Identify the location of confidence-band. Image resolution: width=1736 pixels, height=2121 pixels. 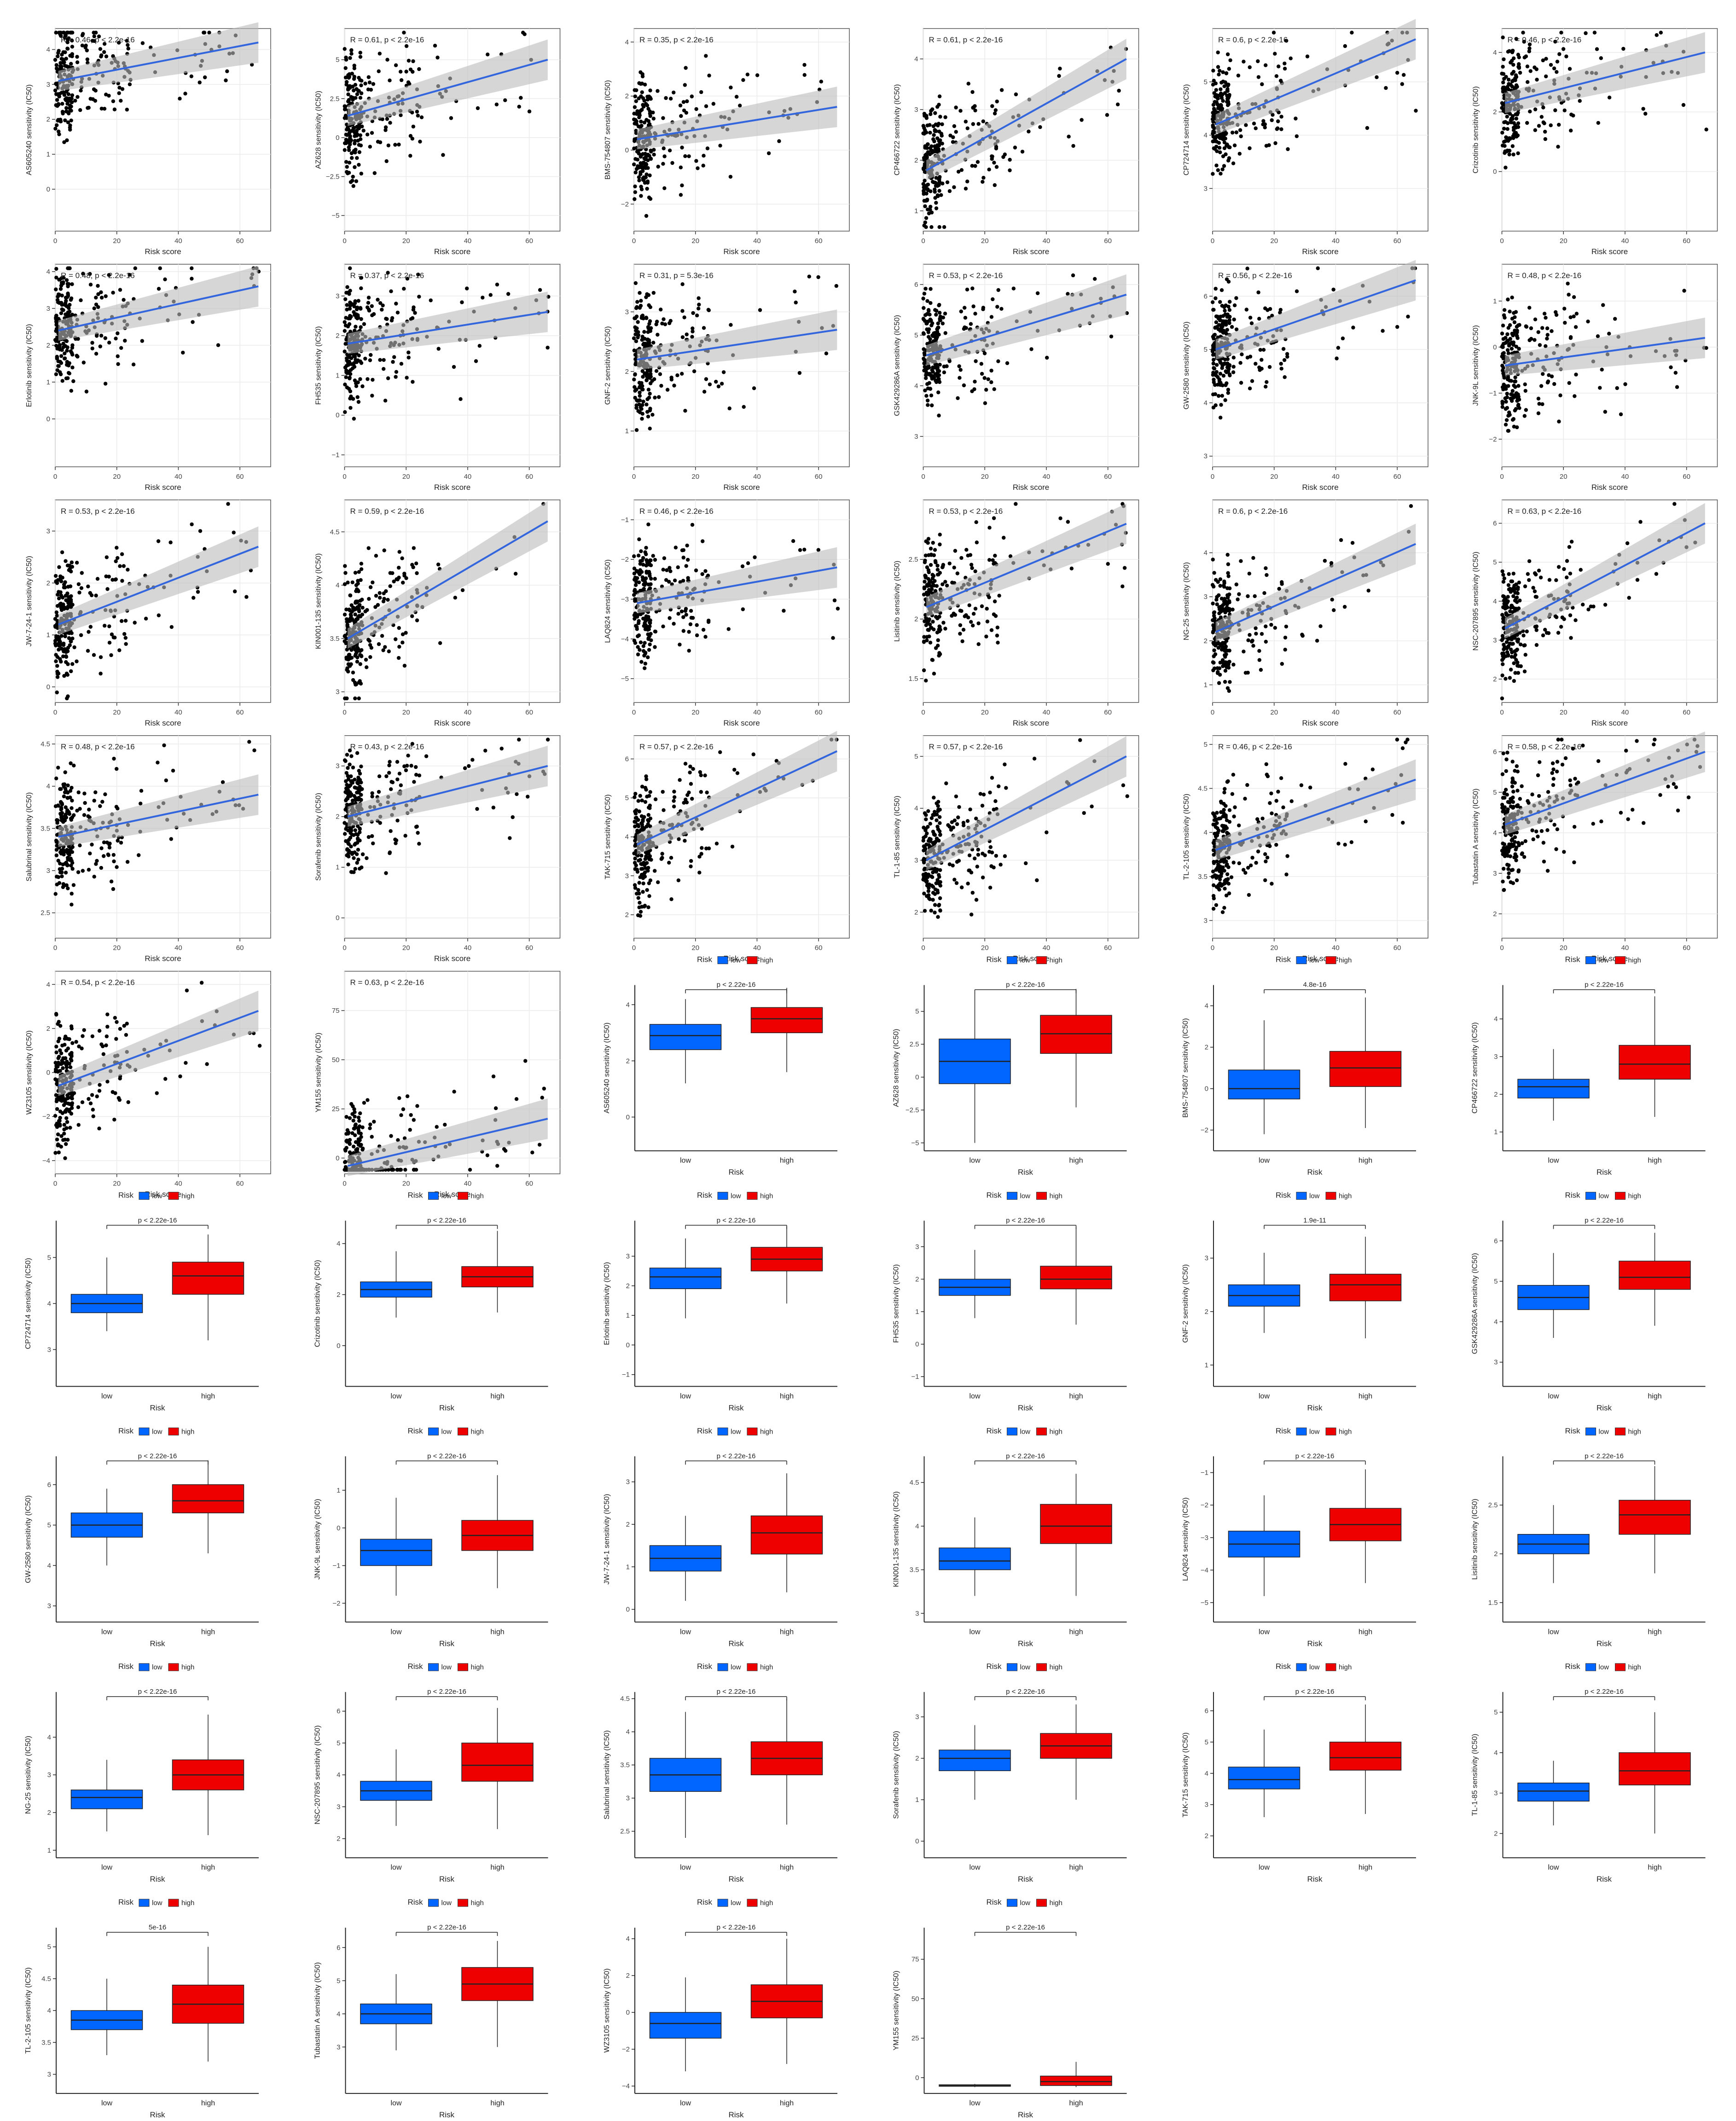
(1026, 110).